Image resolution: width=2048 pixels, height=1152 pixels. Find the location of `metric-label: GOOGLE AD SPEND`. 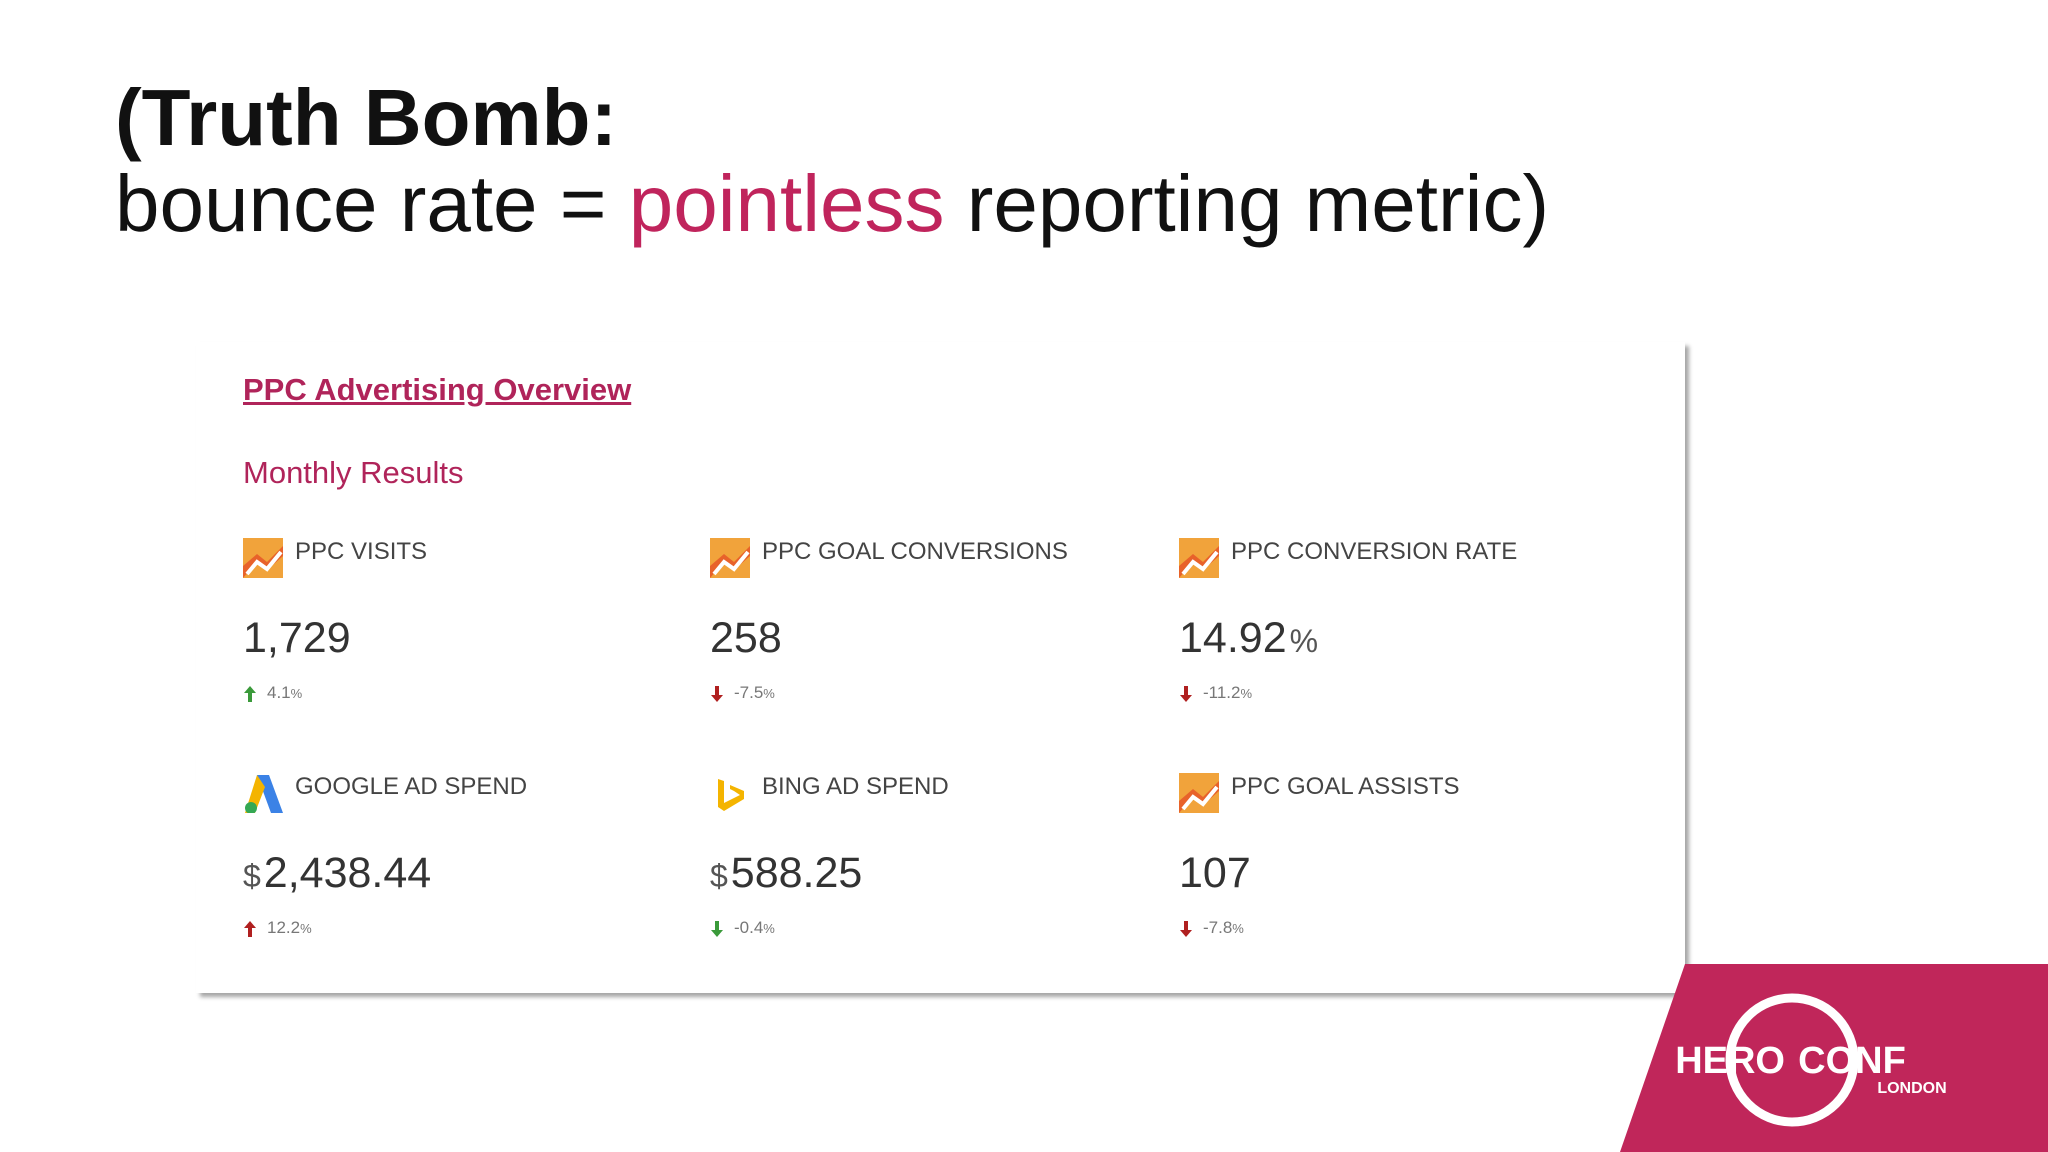

metric-label: GOOGLE AD SPEND is located at coordinates (411, 786).